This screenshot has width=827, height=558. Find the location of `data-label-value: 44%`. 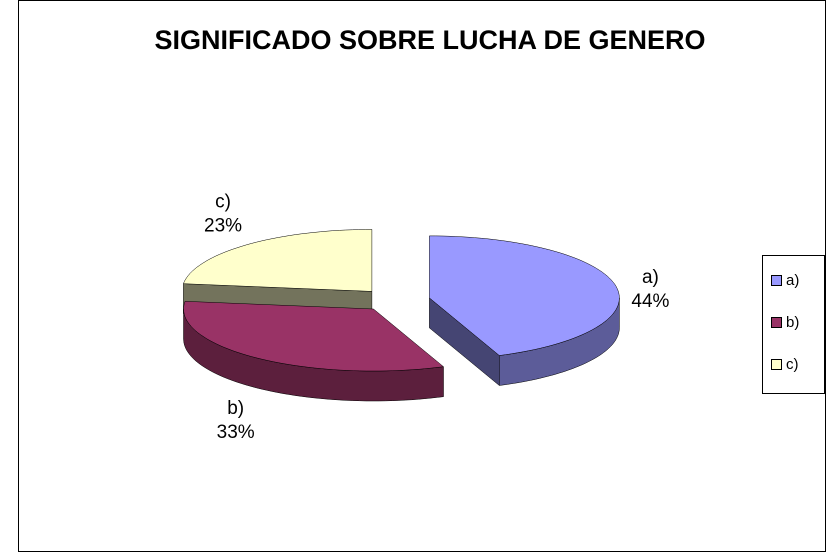

data-label-value: 44% is located at coordinates (650, 301).